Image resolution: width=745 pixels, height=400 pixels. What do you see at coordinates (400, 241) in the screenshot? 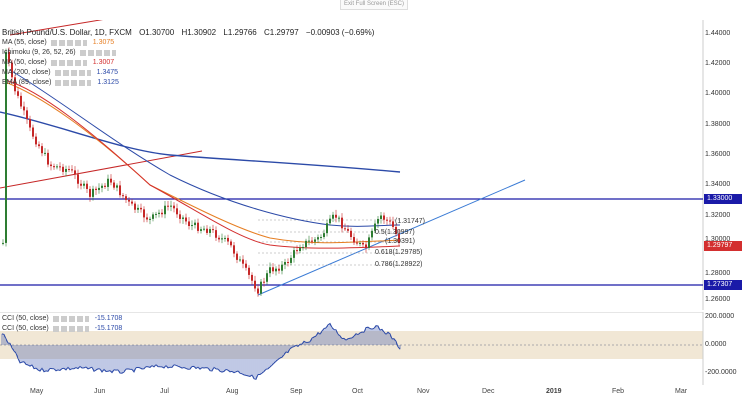
I see `fib-label: (1.30391)` at bounding box center [400, 241].